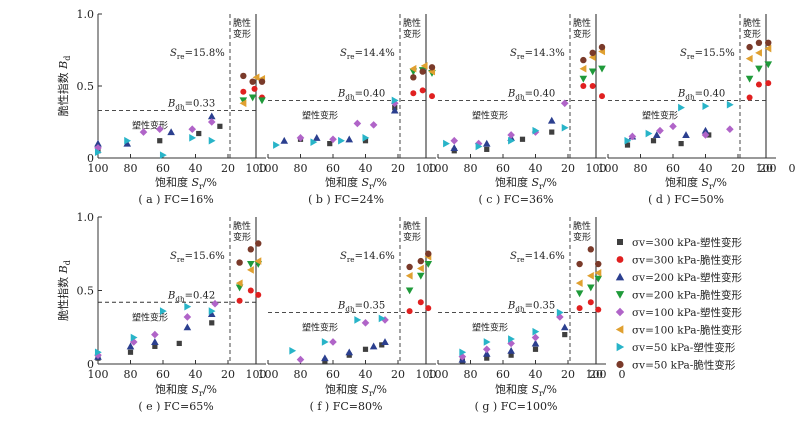 The width and height of the screenshot is (799, 424). What do you see at coordinates (346, 199) in the screenshot?
I see `panel-caption: ( b ) FC=24%` at bounding box center [346, 199].